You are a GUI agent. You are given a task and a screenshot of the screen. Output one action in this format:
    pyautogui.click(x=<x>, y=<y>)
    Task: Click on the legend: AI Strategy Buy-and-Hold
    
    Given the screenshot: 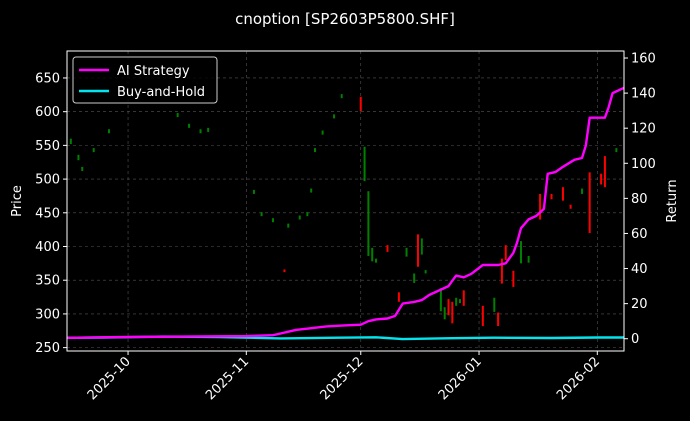 What is the action you would take?
    pyautogui.click(x=145, y=80)
    